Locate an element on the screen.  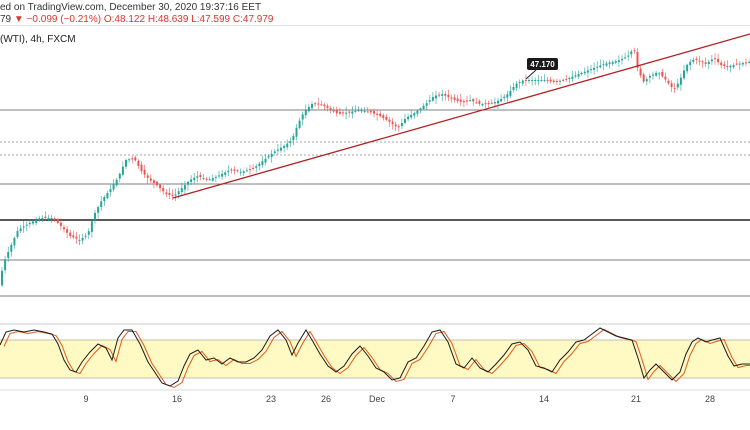
price-tag-value: 47.170 is located at coordinates (542, 64).